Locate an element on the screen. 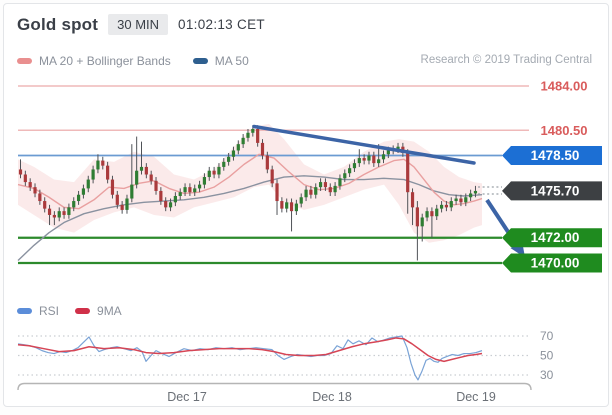 This screenshot has height=415, width=612. x-axis-date-label: Dec 19 is located at coordinates (476, 397).